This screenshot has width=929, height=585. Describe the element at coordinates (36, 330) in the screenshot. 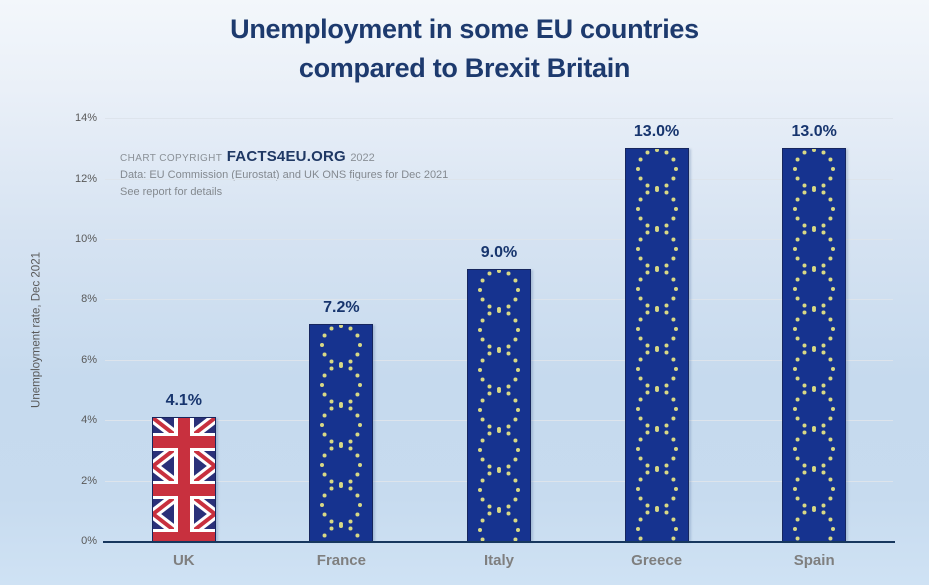

I see `y-axis-title: Unemployment rate, Dec 2021` at that location.